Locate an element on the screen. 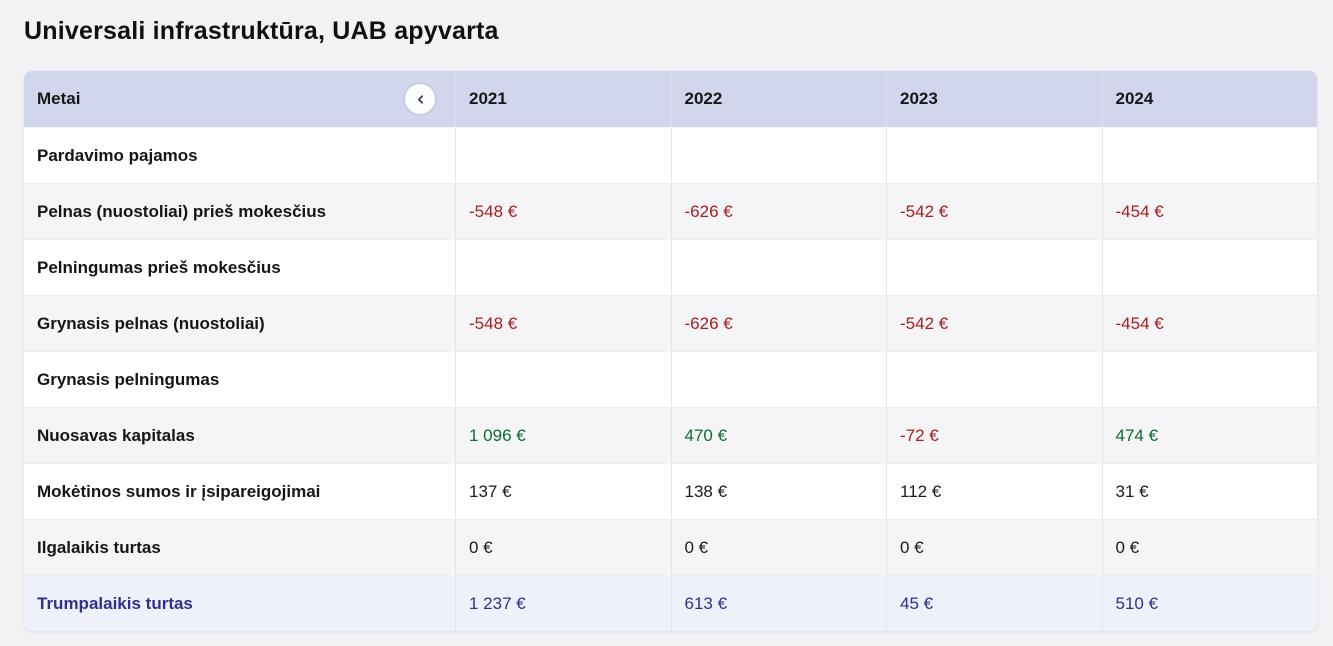 The image size is (1333, 646). column-header-year: 2023 is located at coordinates (994, 99).